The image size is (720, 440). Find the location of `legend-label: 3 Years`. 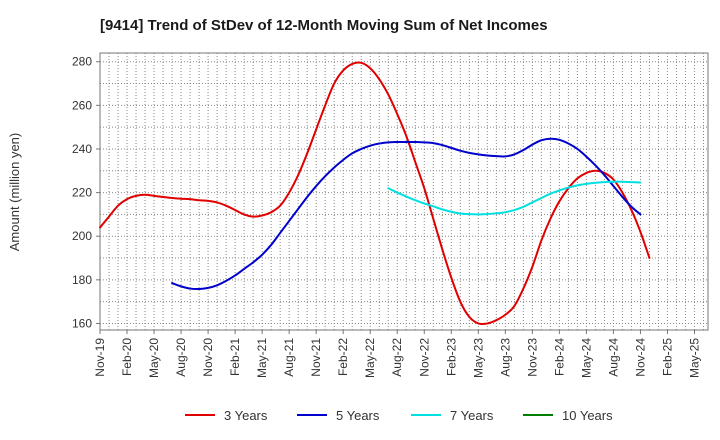

legend-label: 3 Years is located at coordinates (246, 415).